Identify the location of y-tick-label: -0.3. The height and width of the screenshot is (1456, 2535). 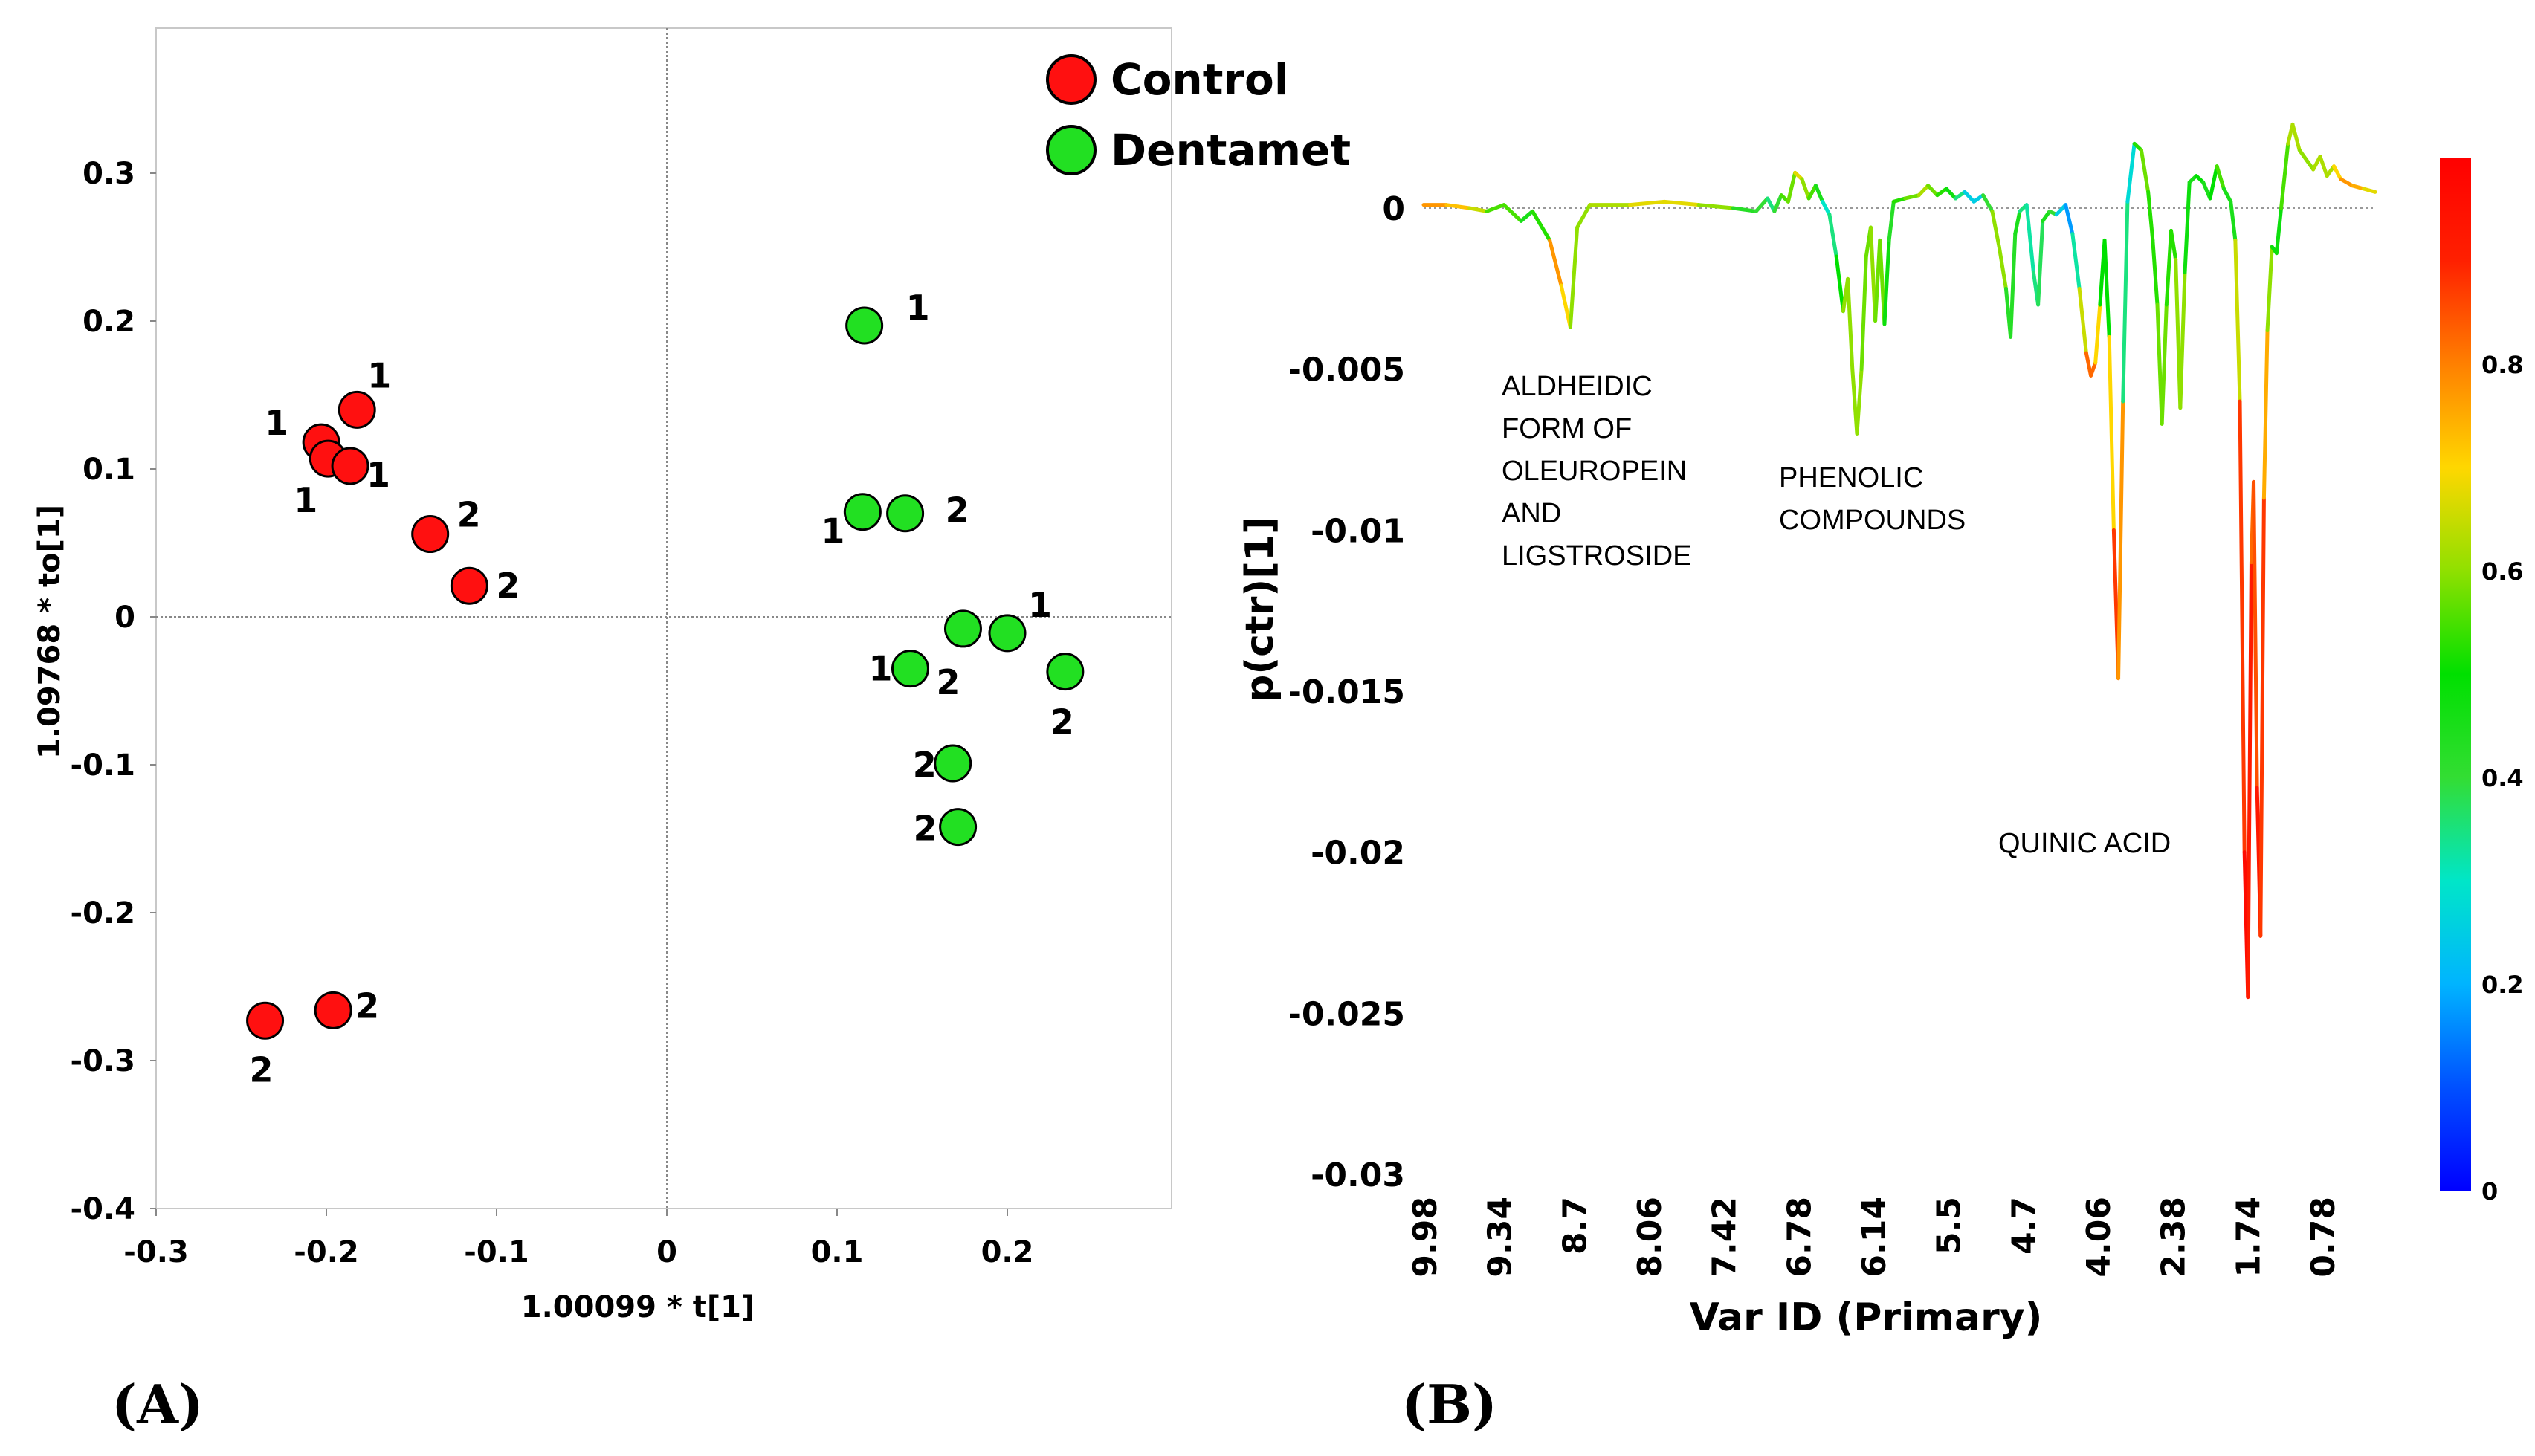
(103, 1061).